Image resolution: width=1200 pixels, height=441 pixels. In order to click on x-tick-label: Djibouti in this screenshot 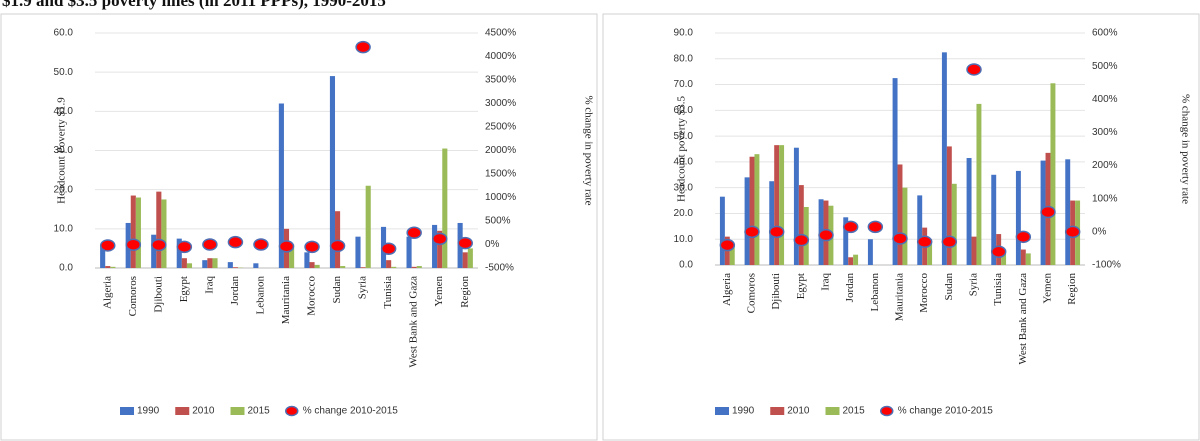, I will do `click(776, 291)`.